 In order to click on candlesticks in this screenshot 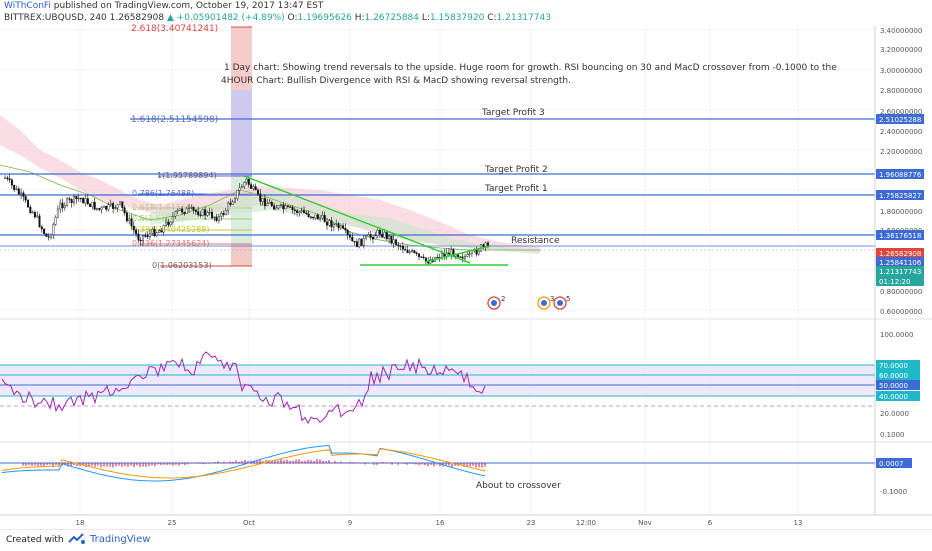, I will do `click(246, 220)`.